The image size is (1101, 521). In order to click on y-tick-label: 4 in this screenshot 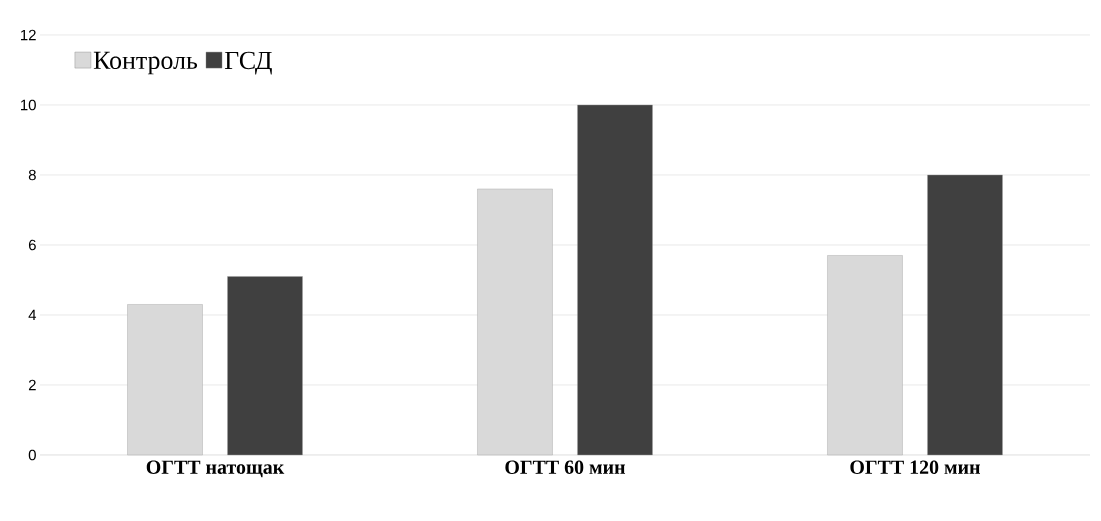, I will do `click(32, 315)`.